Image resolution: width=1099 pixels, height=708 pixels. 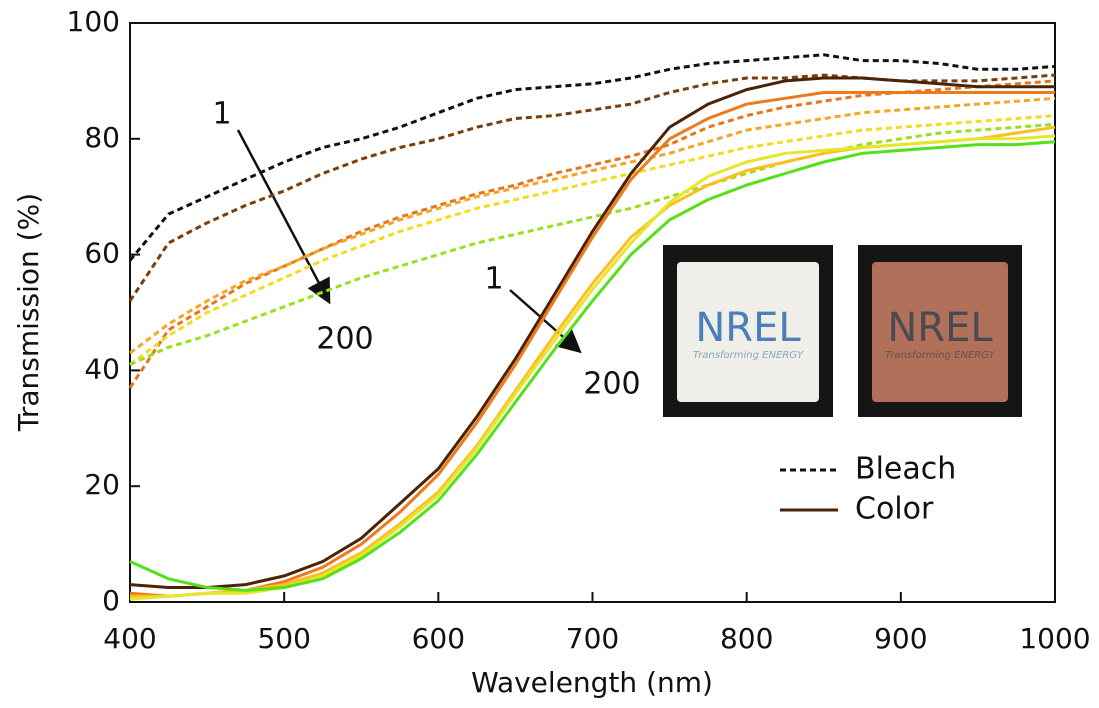 What do you see at coordinates (111, 600) in the screenshot?
I see `y-tick-label: 0` at bounding box center [111, 600].